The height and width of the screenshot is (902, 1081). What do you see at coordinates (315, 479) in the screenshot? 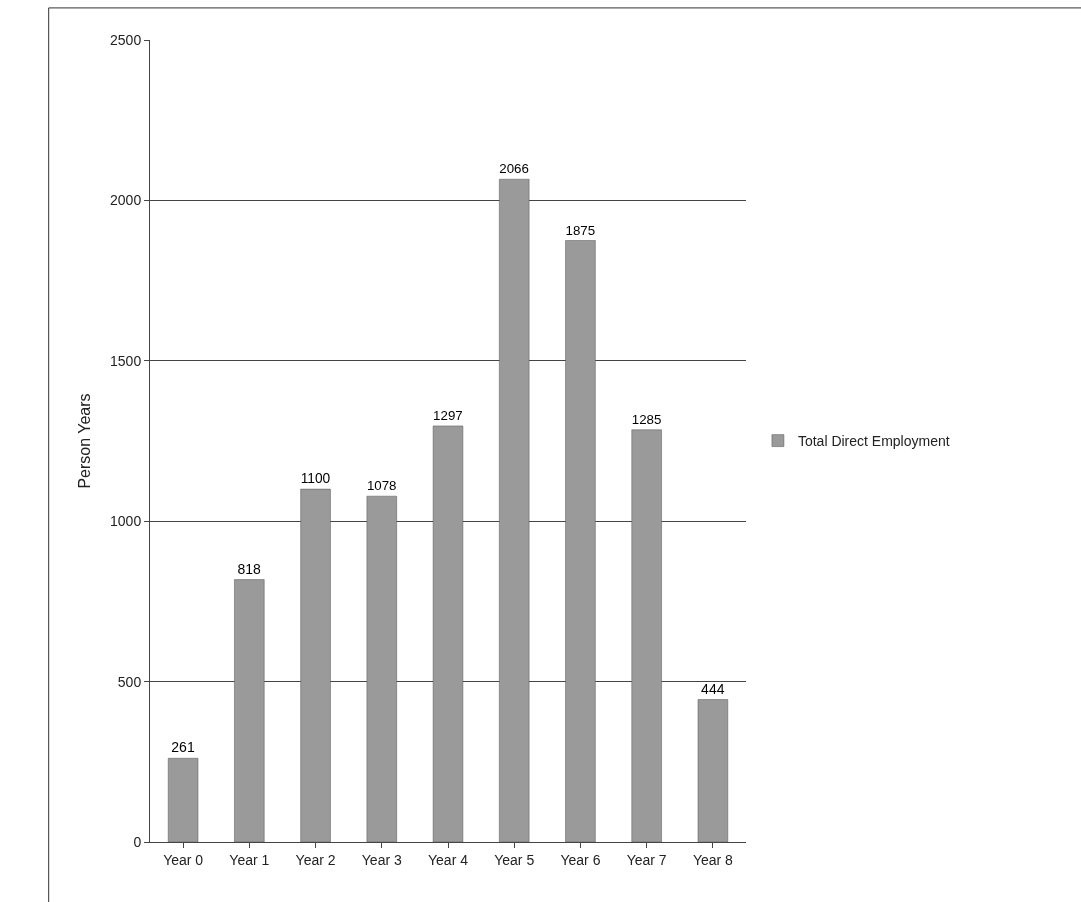
I see `data-label: 1100` at bounding box center [315, 479].